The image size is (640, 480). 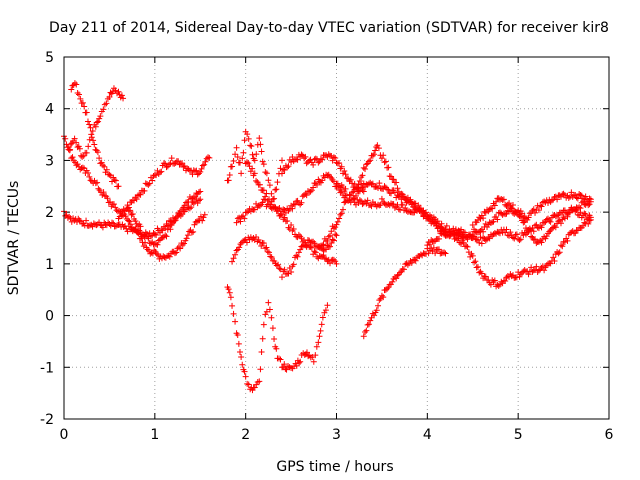 I want to click on x-tick-label: 1, so click(x=154, y=435).